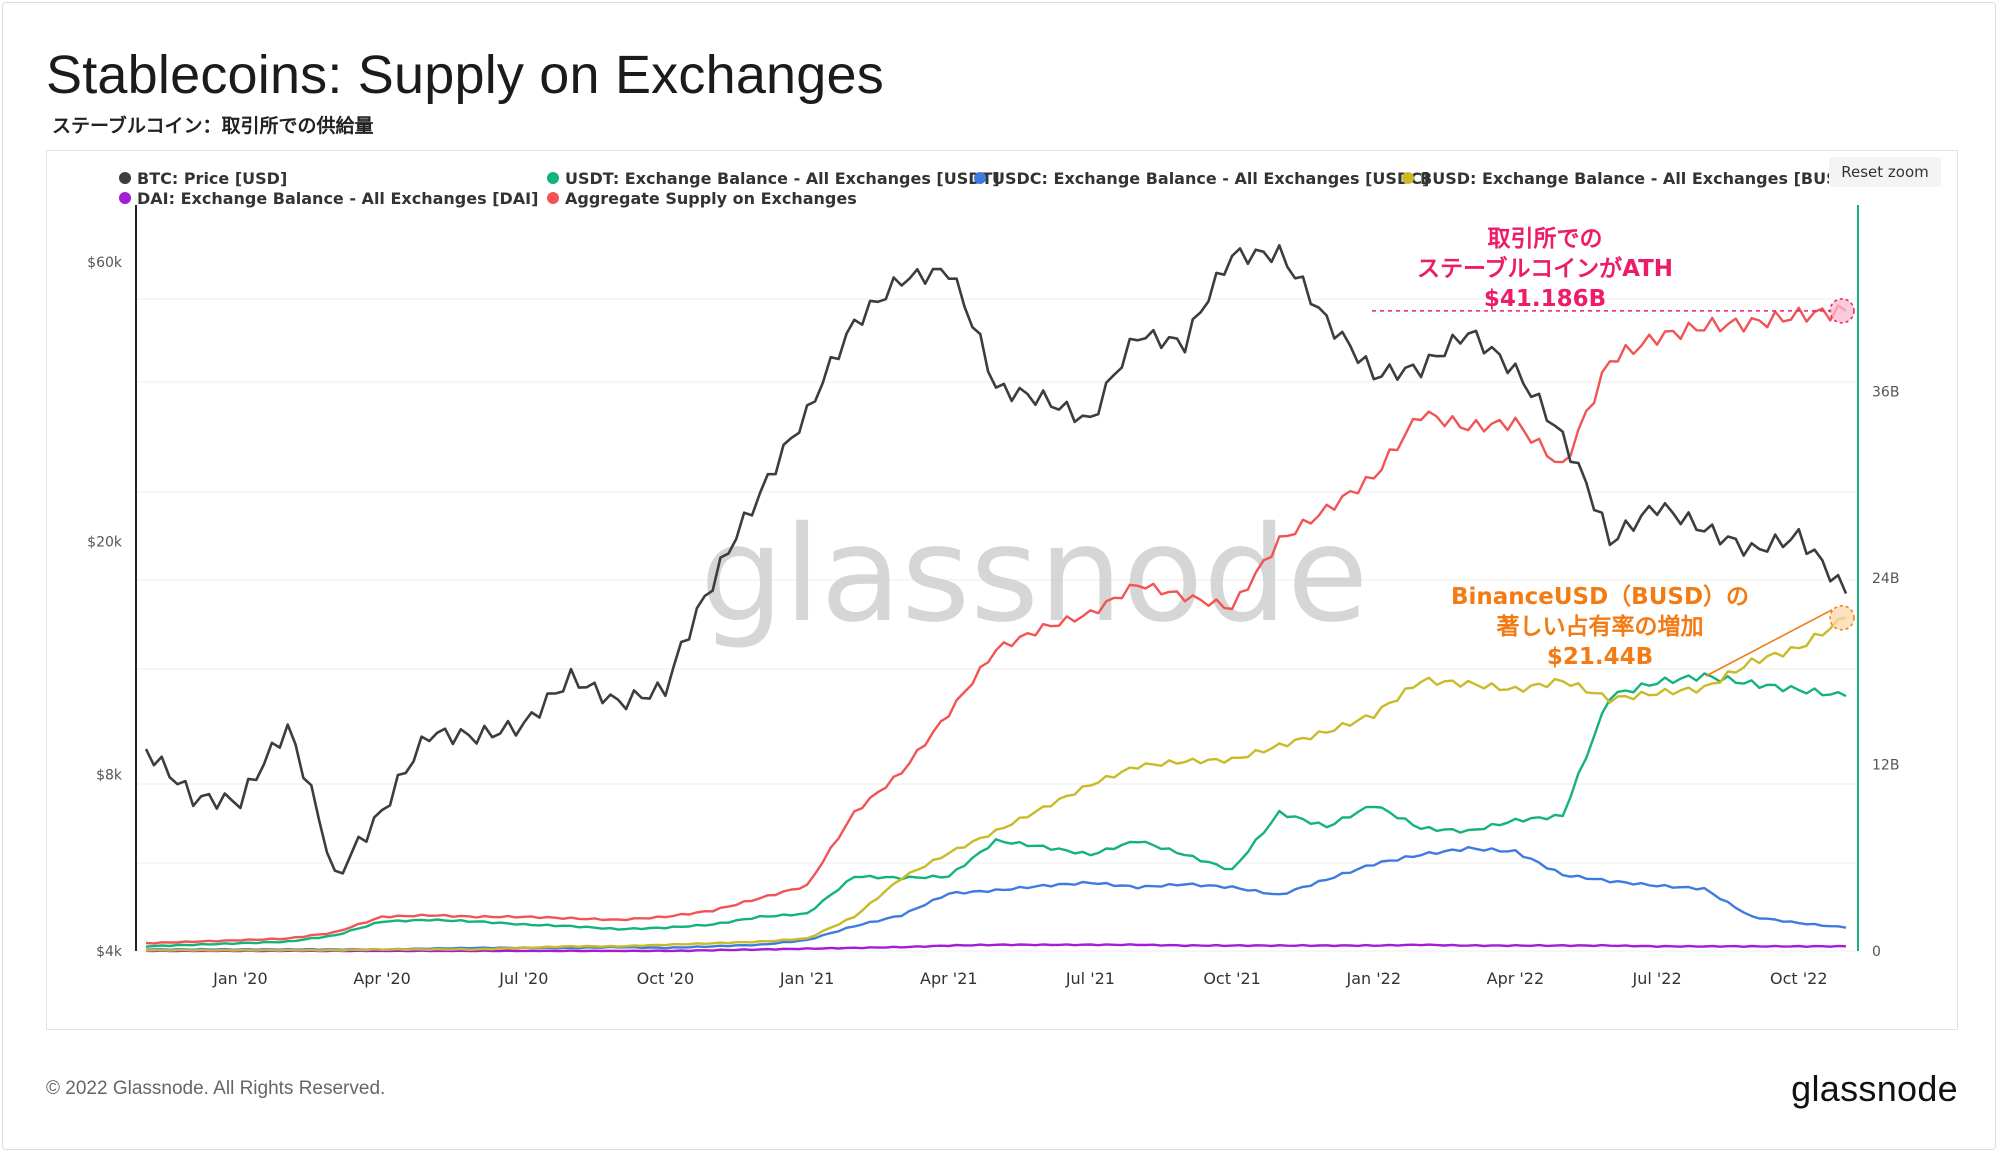 The width and height of the screenshot is (2000, 1154). I want to click on footer-brand-logo: glassnode, so click(1874, 1088).